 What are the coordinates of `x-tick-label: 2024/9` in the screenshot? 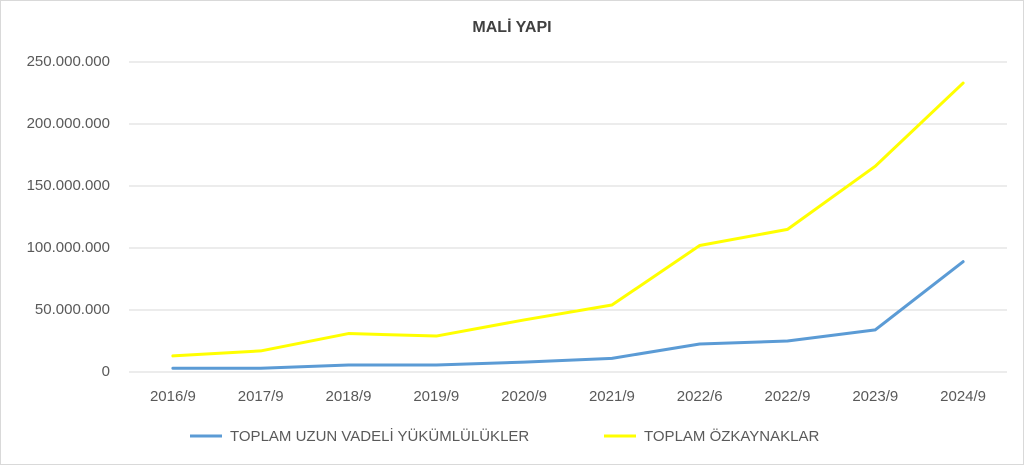 It's located at (963, 396).